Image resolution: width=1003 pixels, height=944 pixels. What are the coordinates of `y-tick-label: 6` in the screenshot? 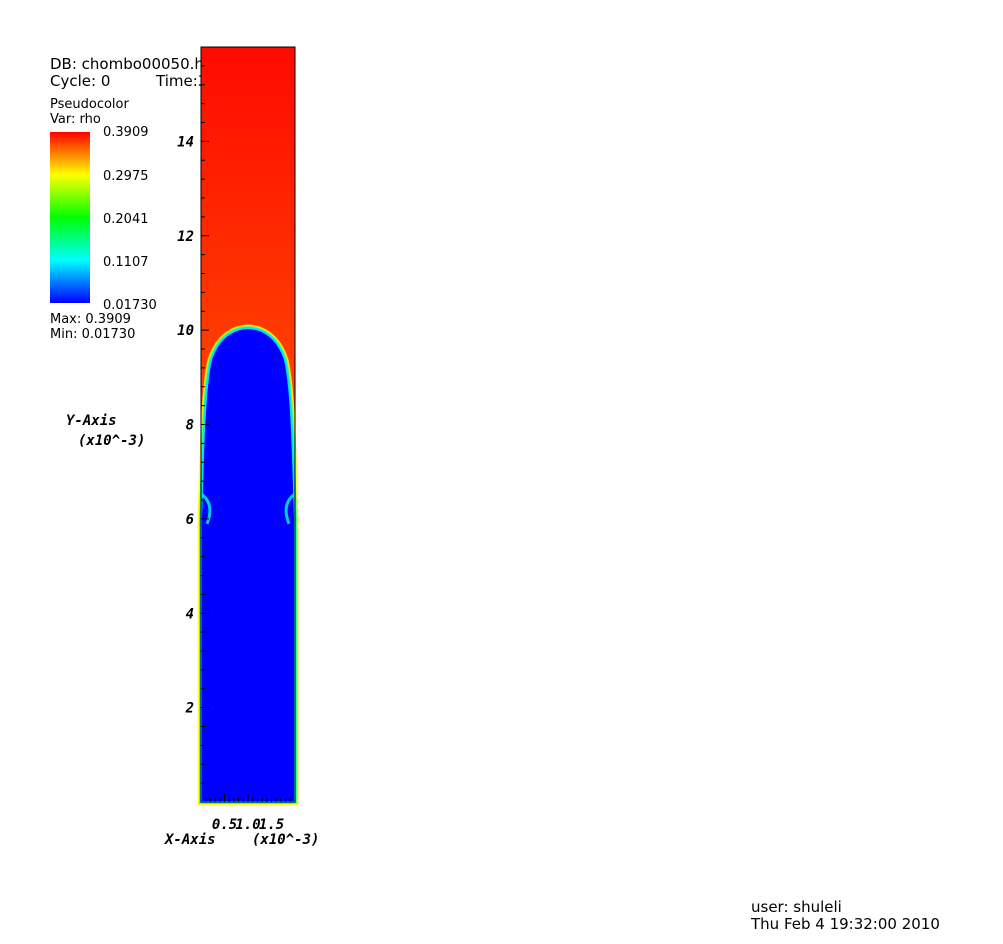 It's located at (190, 520).